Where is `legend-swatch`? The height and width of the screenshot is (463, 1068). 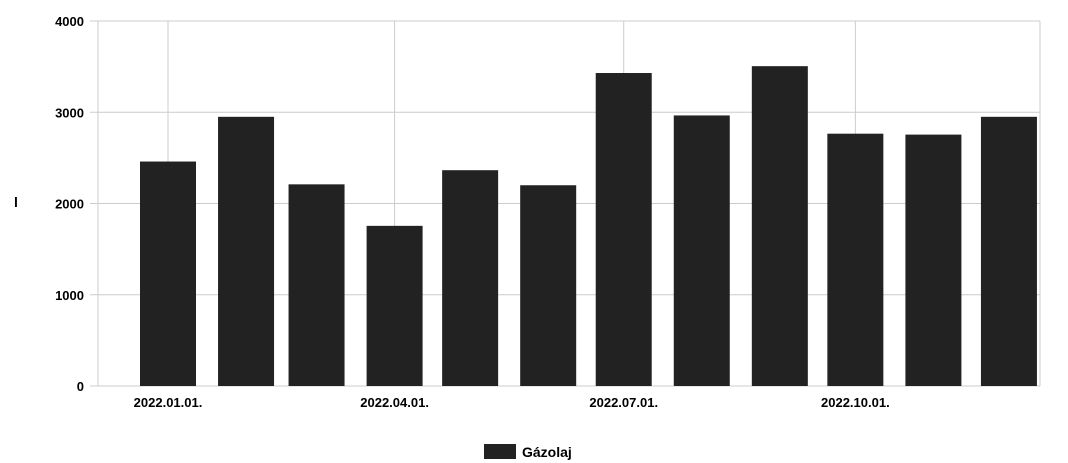
legend-swatch is located at coordinates (500, 451).